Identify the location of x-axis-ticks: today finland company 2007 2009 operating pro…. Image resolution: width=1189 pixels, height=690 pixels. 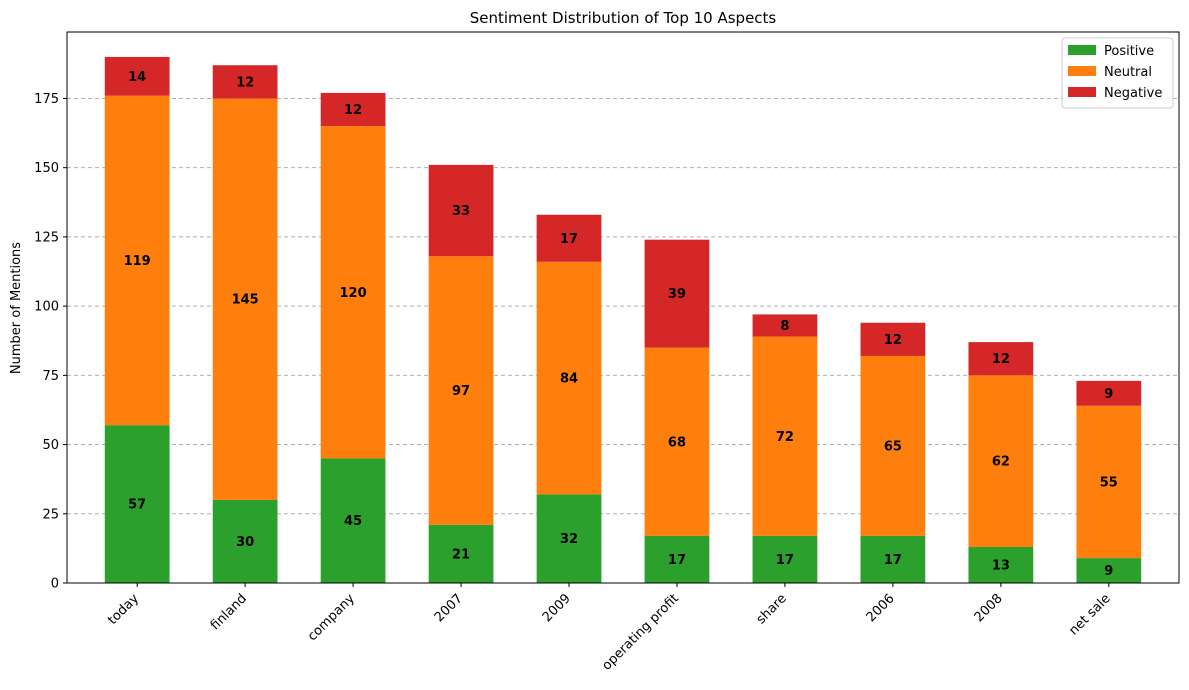
(609, 628).